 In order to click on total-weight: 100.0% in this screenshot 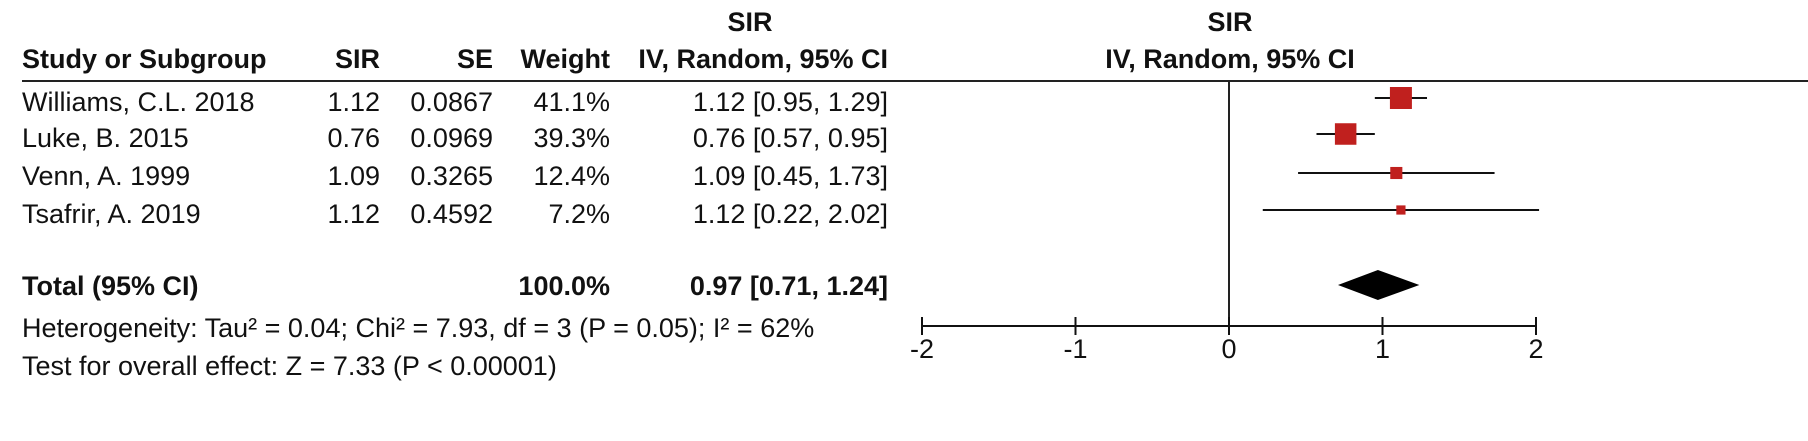, I will do `click(564, 286)`.